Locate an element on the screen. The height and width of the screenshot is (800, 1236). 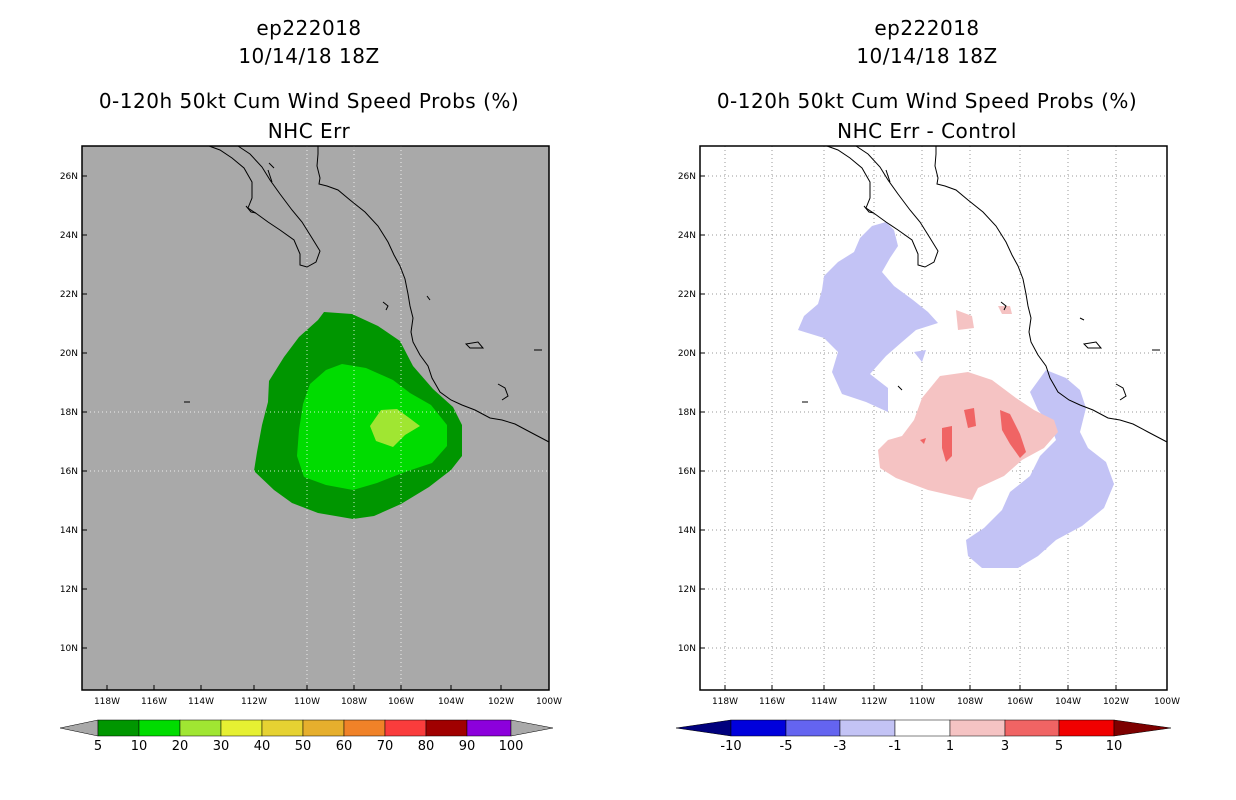
left-colorbar-label: 5 is located at coordinates (98, 746).